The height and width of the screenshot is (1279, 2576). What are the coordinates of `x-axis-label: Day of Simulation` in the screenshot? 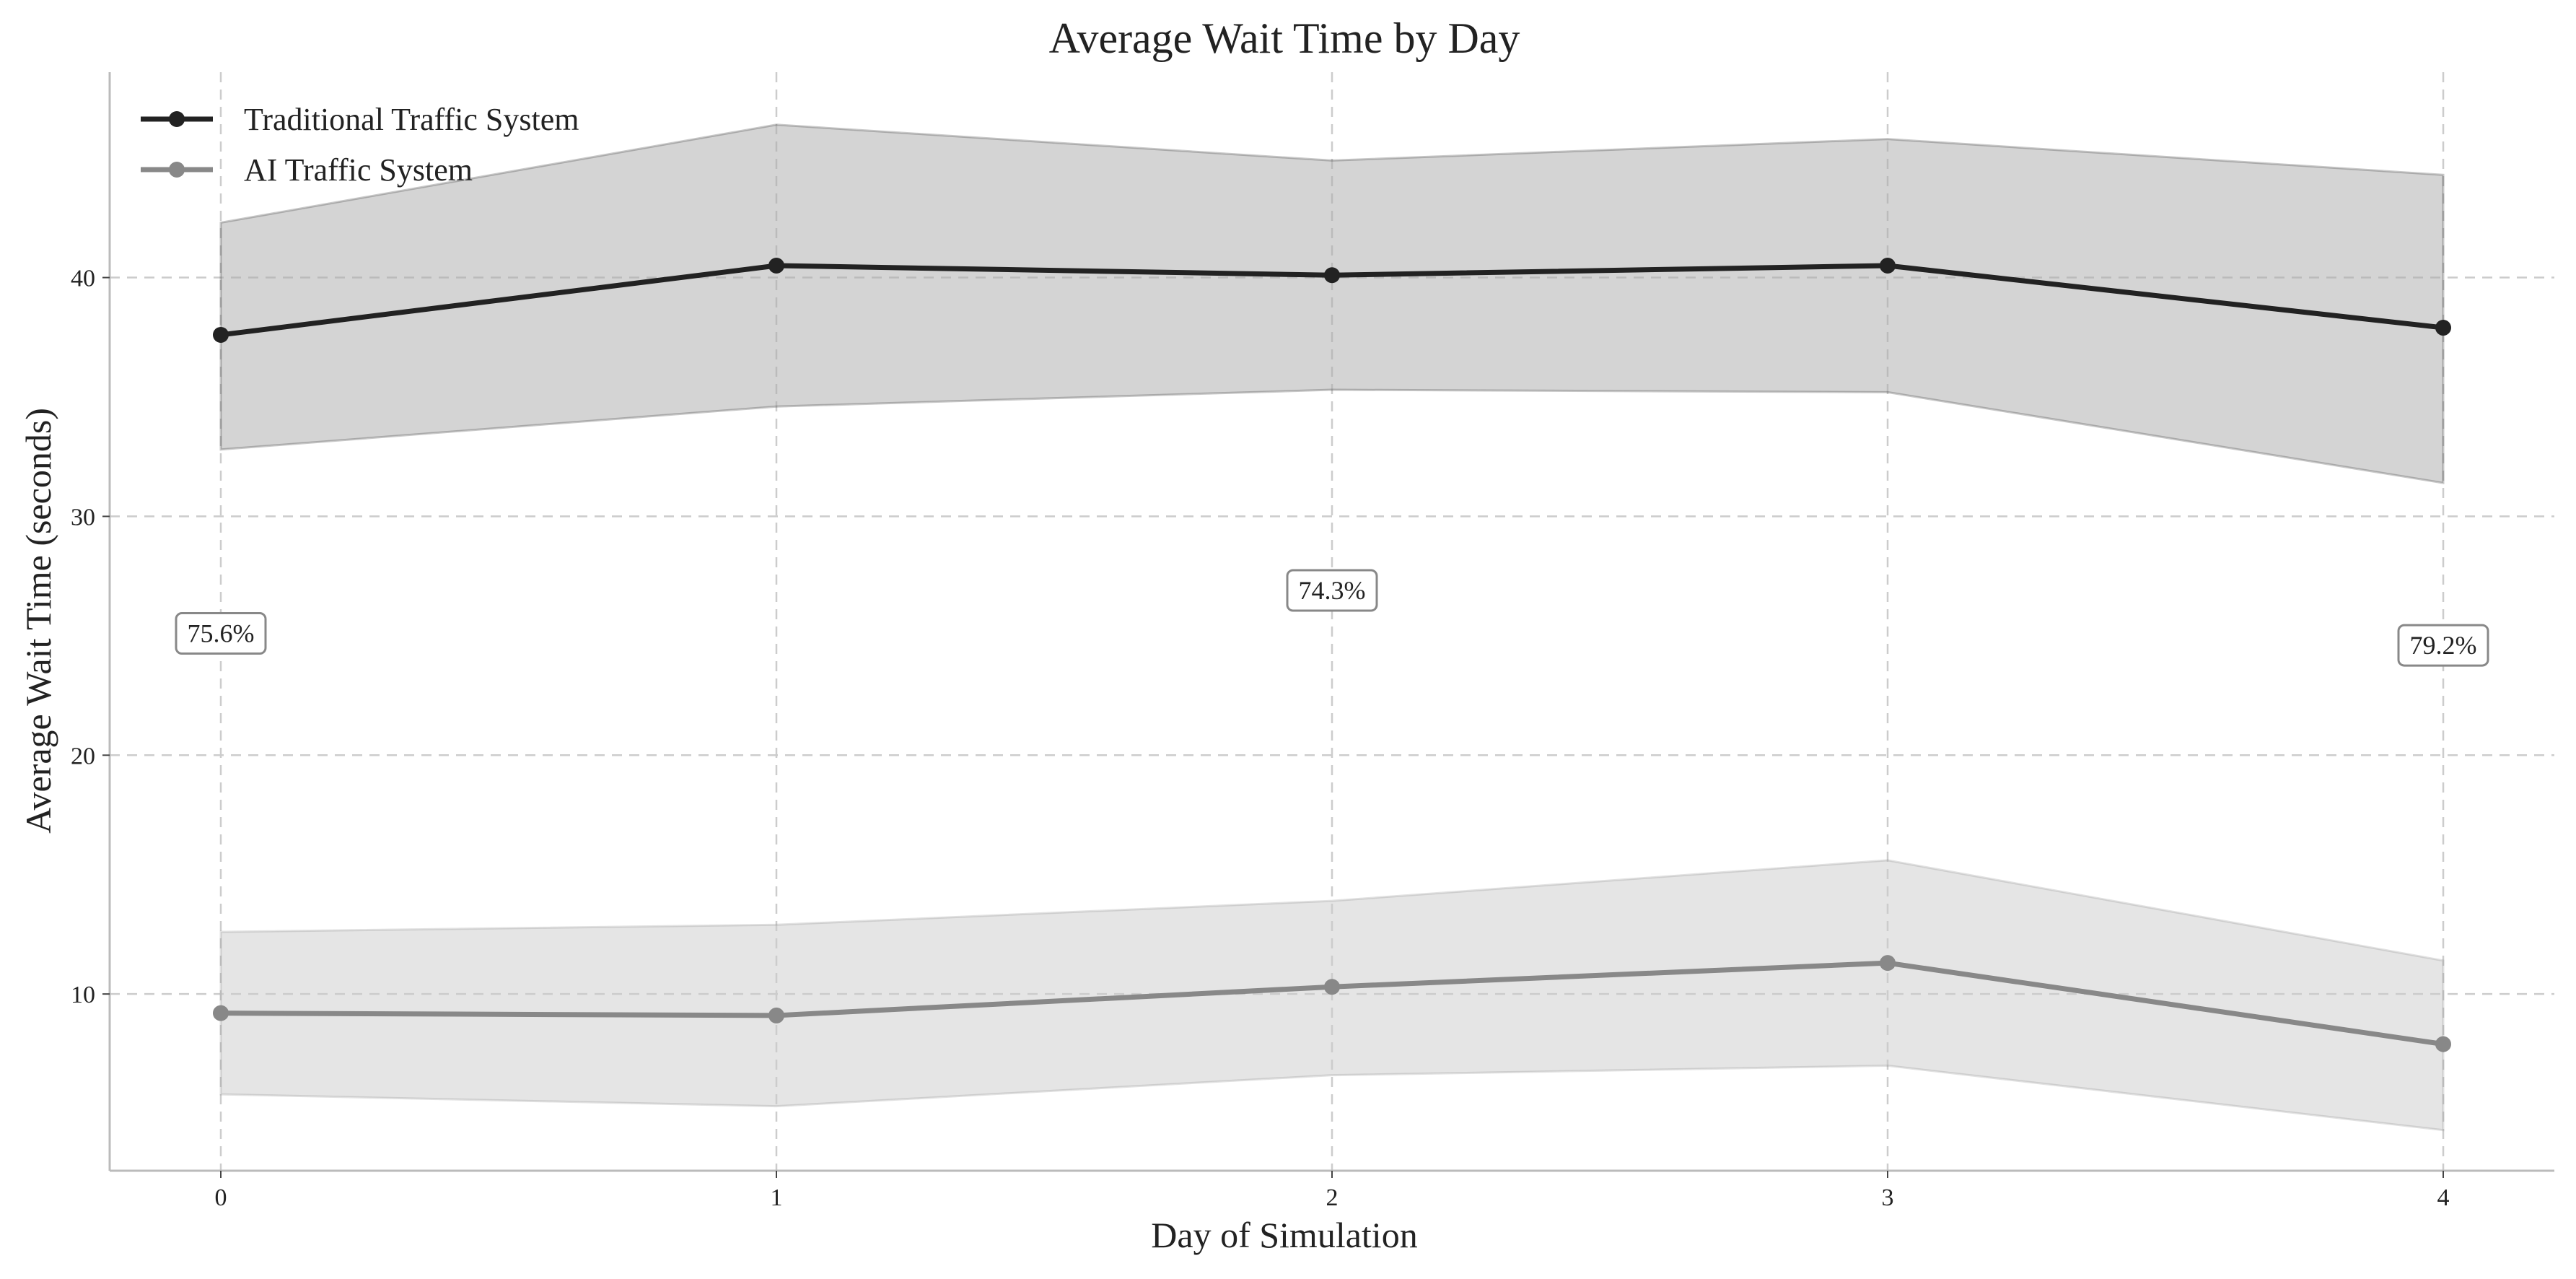 It's located at (1284, 1235).